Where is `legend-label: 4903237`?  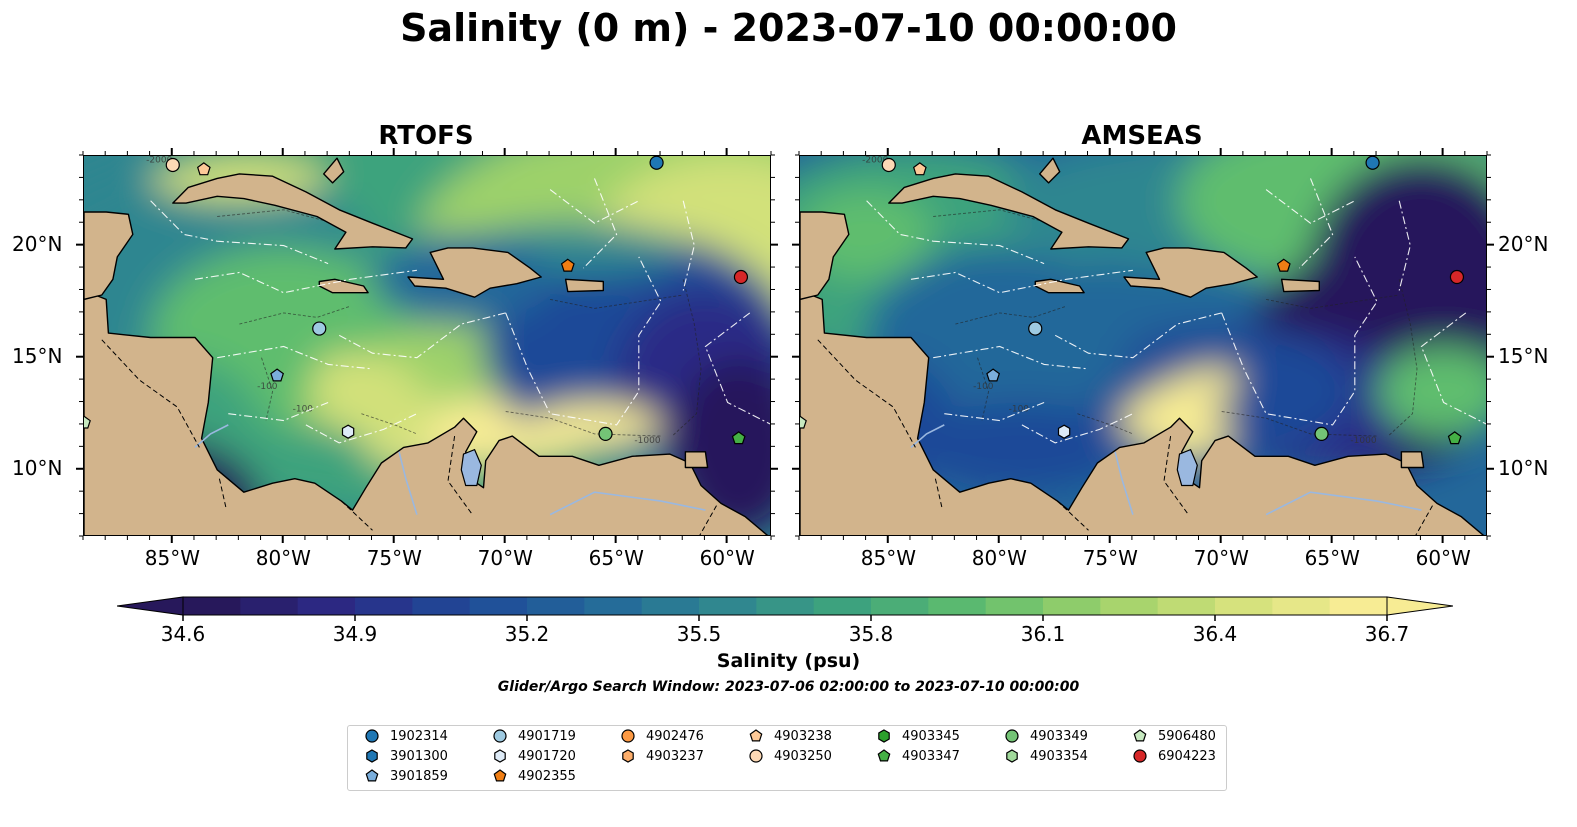 legend-label: 4903237 is located at coordinates (675, 756).